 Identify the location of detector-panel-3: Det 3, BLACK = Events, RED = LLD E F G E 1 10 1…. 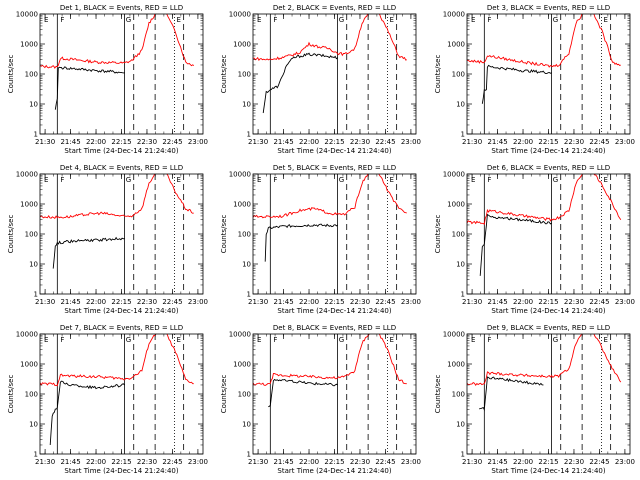
(534, 79).